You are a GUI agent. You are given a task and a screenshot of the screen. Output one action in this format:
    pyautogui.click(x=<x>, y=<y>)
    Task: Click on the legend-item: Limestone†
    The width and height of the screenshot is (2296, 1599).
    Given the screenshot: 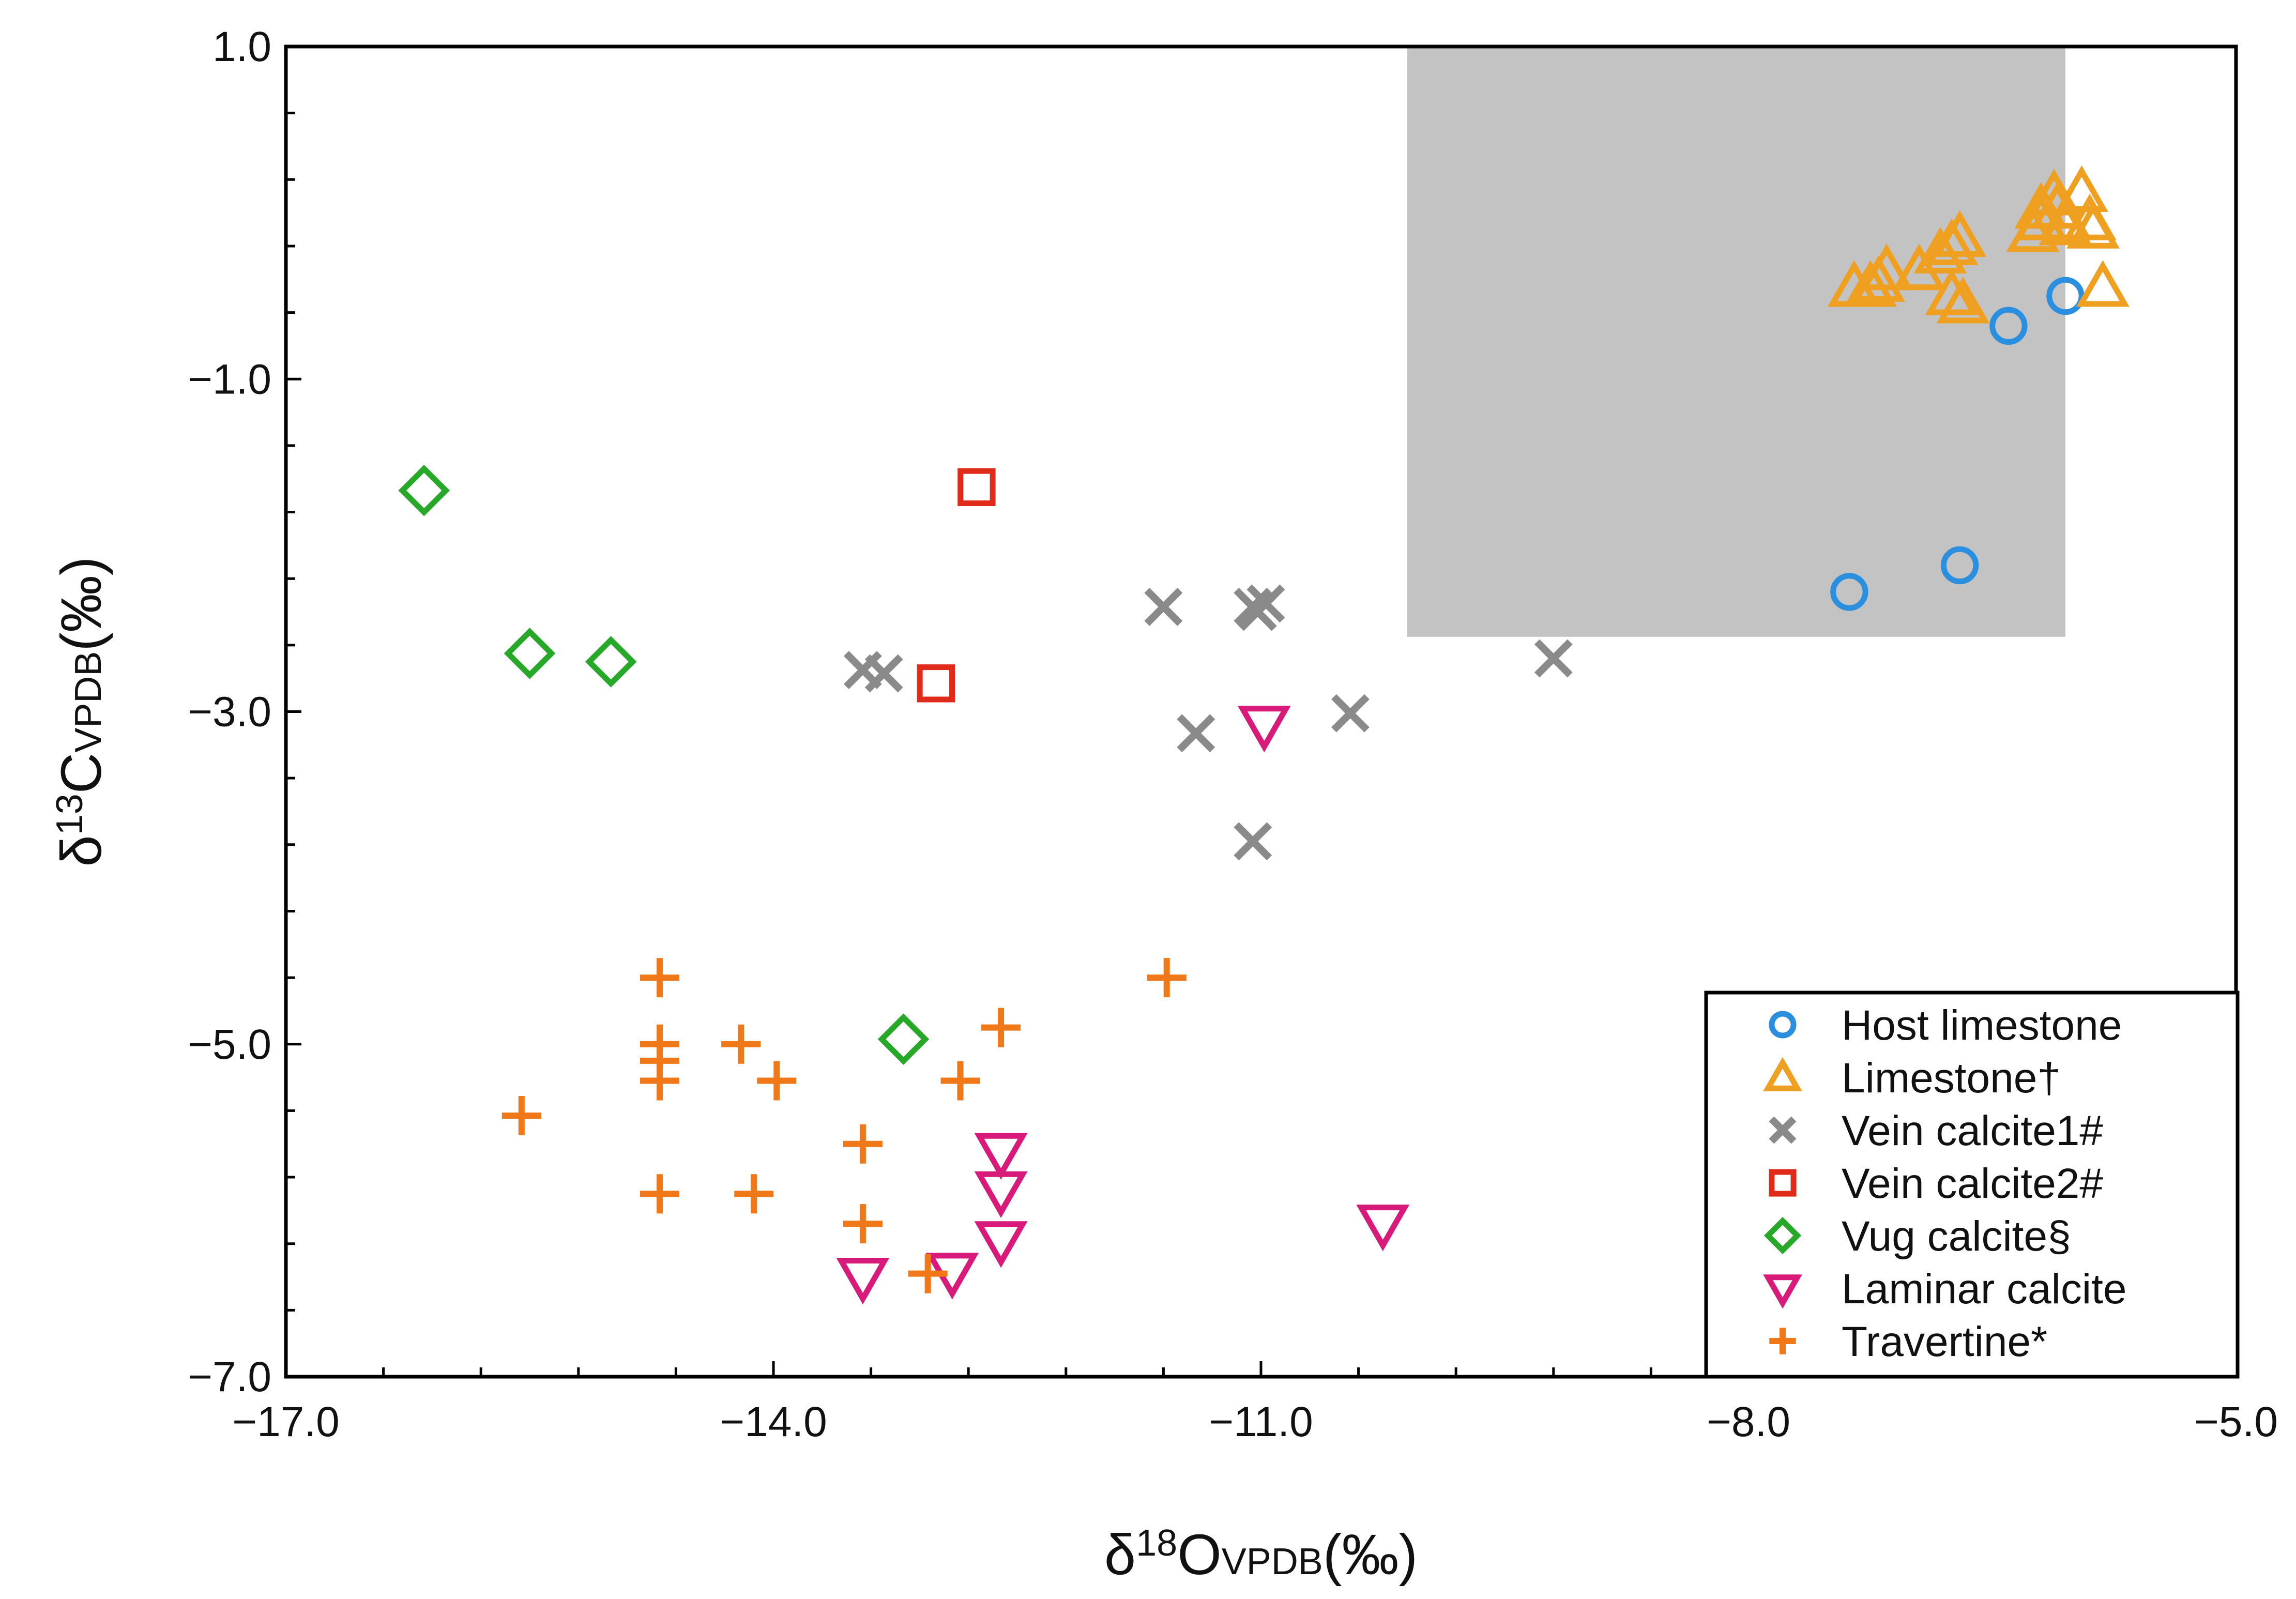 What is the action you would take?
    pyautogui.click(x=1912, y=1078)
    